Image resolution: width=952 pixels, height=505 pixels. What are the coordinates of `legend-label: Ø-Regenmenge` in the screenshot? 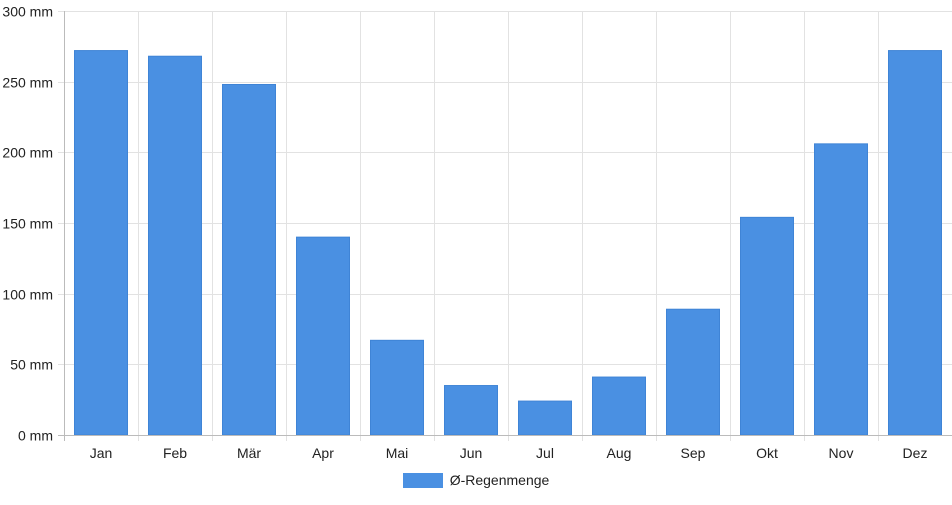 It's located at (499, 480).